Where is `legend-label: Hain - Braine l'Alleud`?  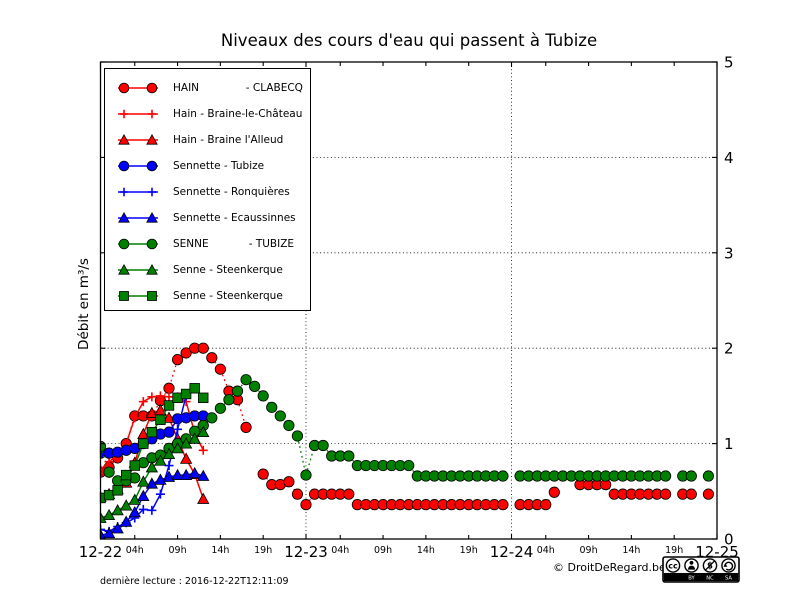
legend-label: Hain - Braine l'Alleud is located at coordinates (228, 140).